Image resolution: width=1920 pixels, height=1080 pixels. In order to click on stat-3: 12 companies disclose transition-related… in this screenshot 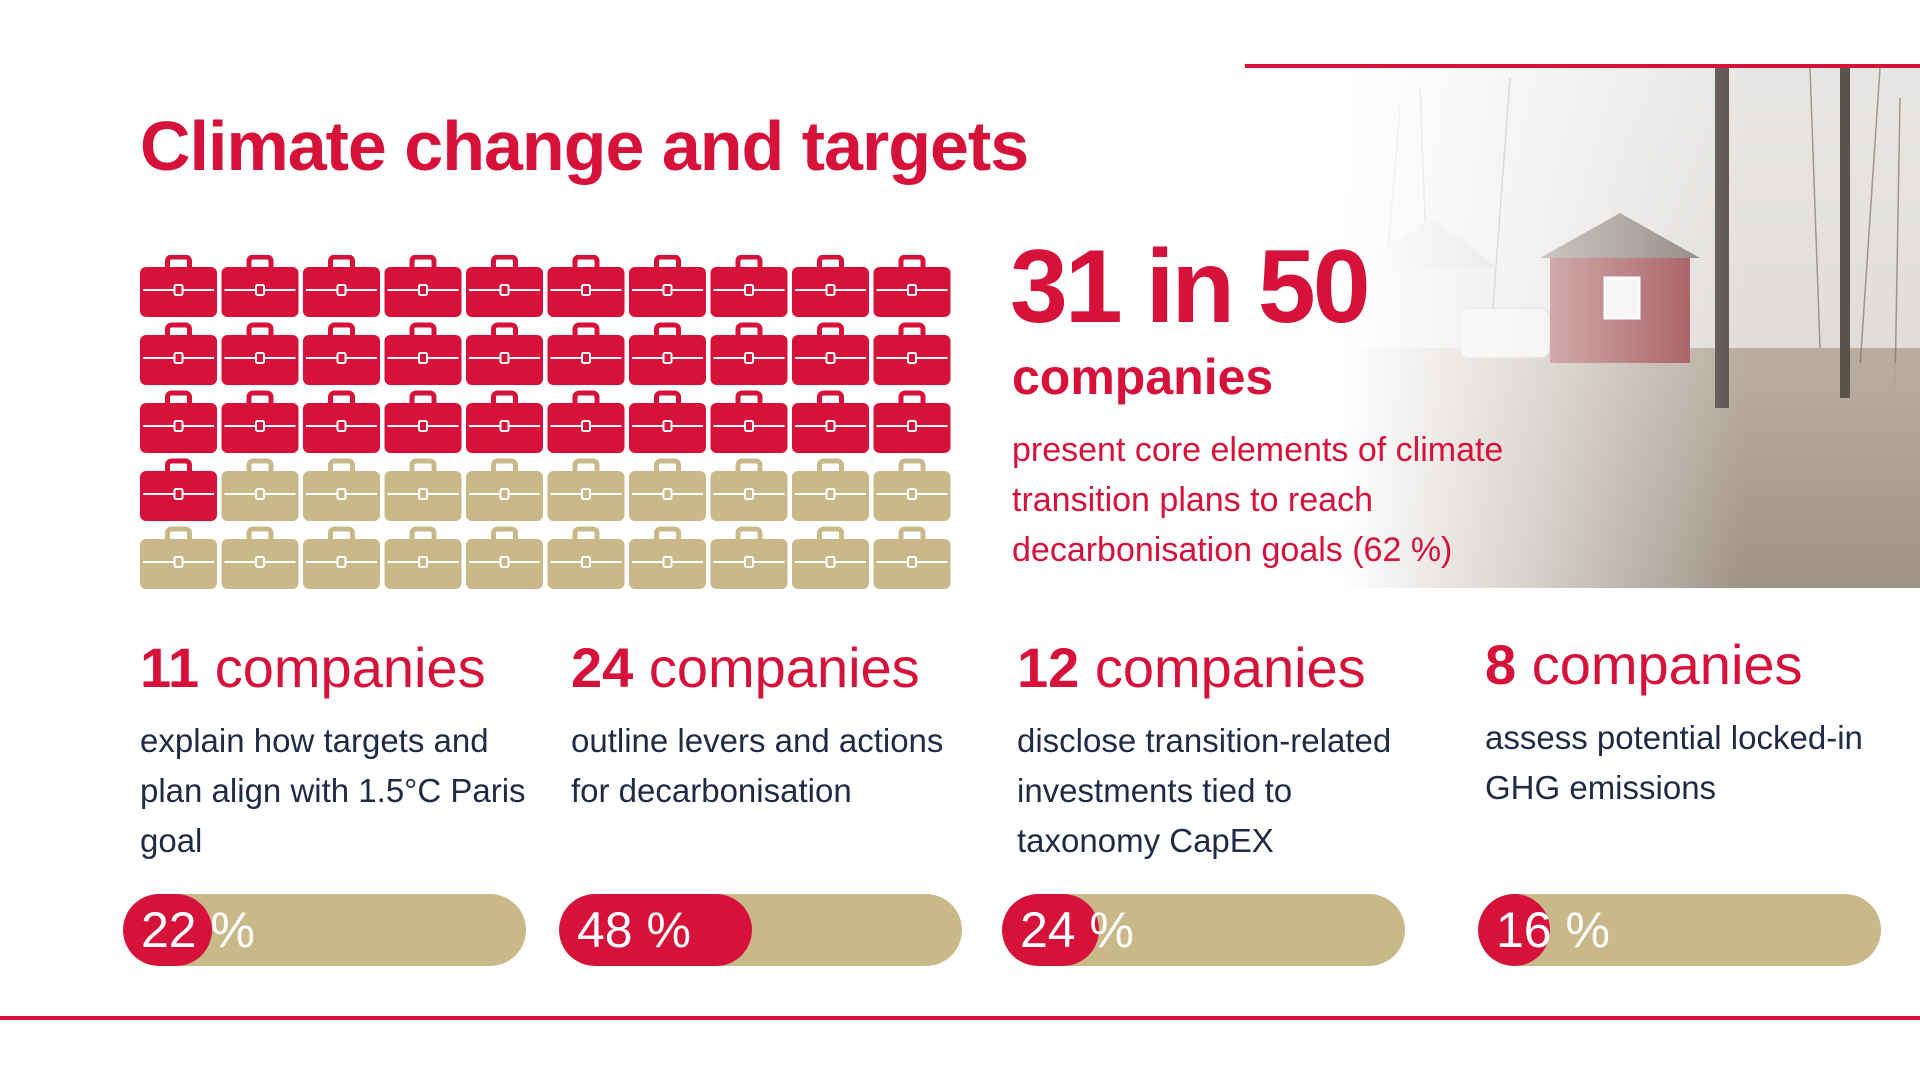, I will do `click(1227, 753)`.